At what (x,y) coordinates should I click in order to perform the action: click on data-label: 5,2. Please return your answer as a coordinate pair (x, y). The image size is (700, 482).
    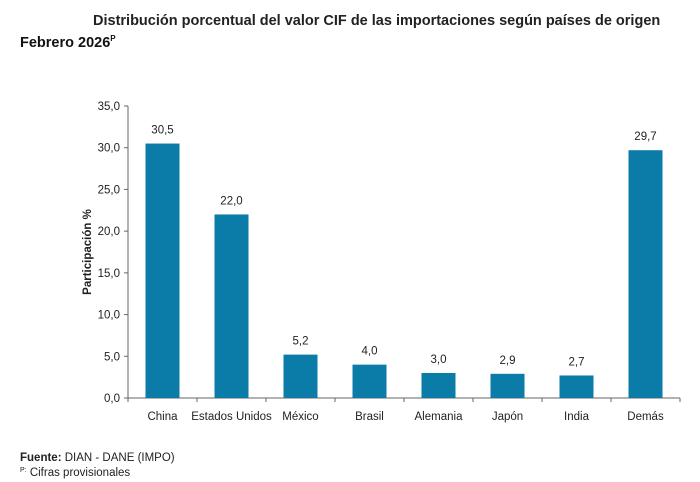
    Looking at the image, I should click on (301, 342).